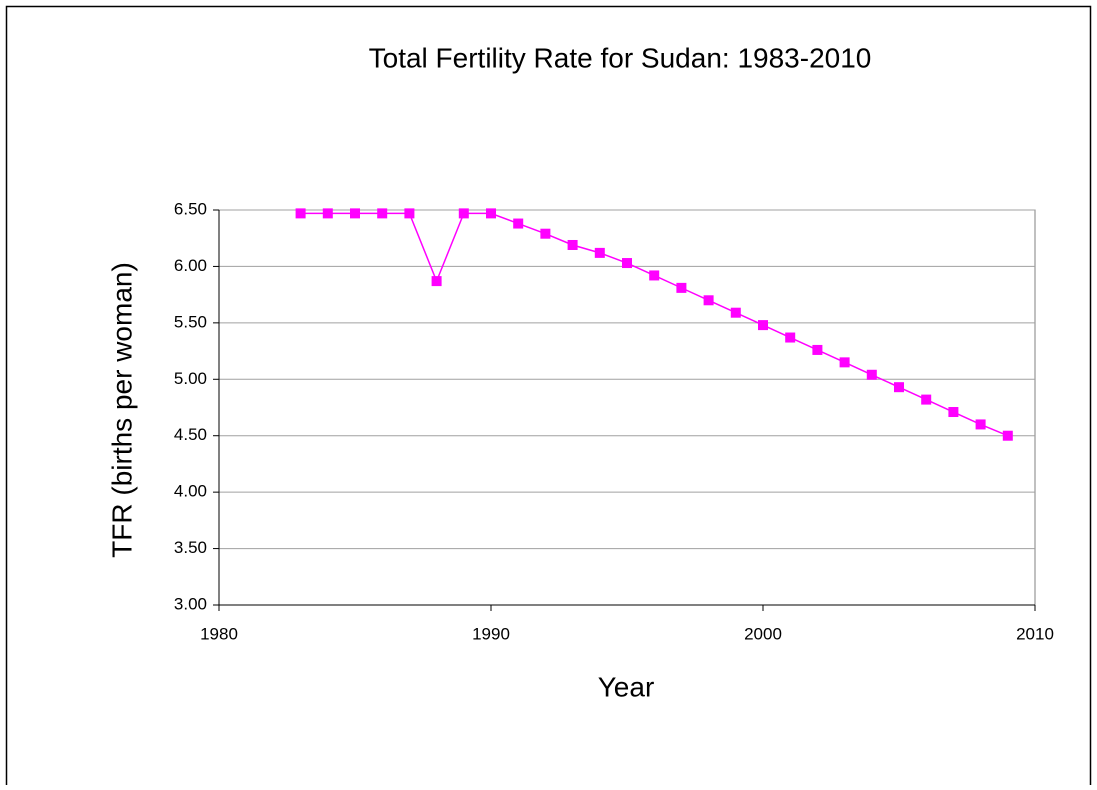 Image resolution: width=1097 pixels, height=790 pixels. Describe the element at coordinates (1035, 633) in the screenshot. I see `x-tick-label: 2010` at that location.